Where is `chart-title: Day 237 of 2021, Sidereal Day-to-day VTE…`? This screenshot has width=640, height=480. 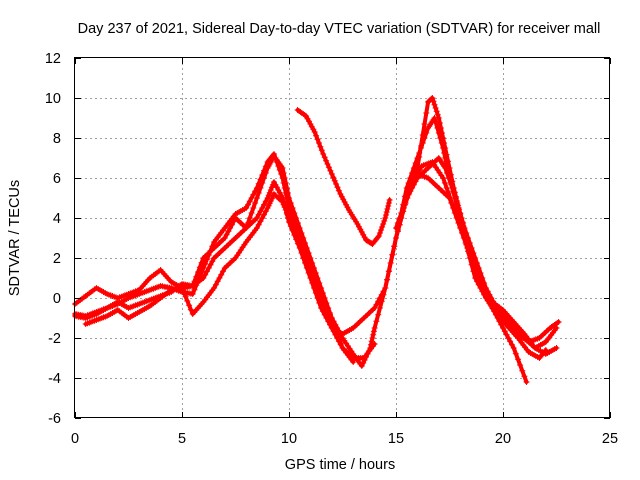 chart-title: Day 237 of 2021, Sidereal Day-to-day VTE… is located at coordinates (339, 29).